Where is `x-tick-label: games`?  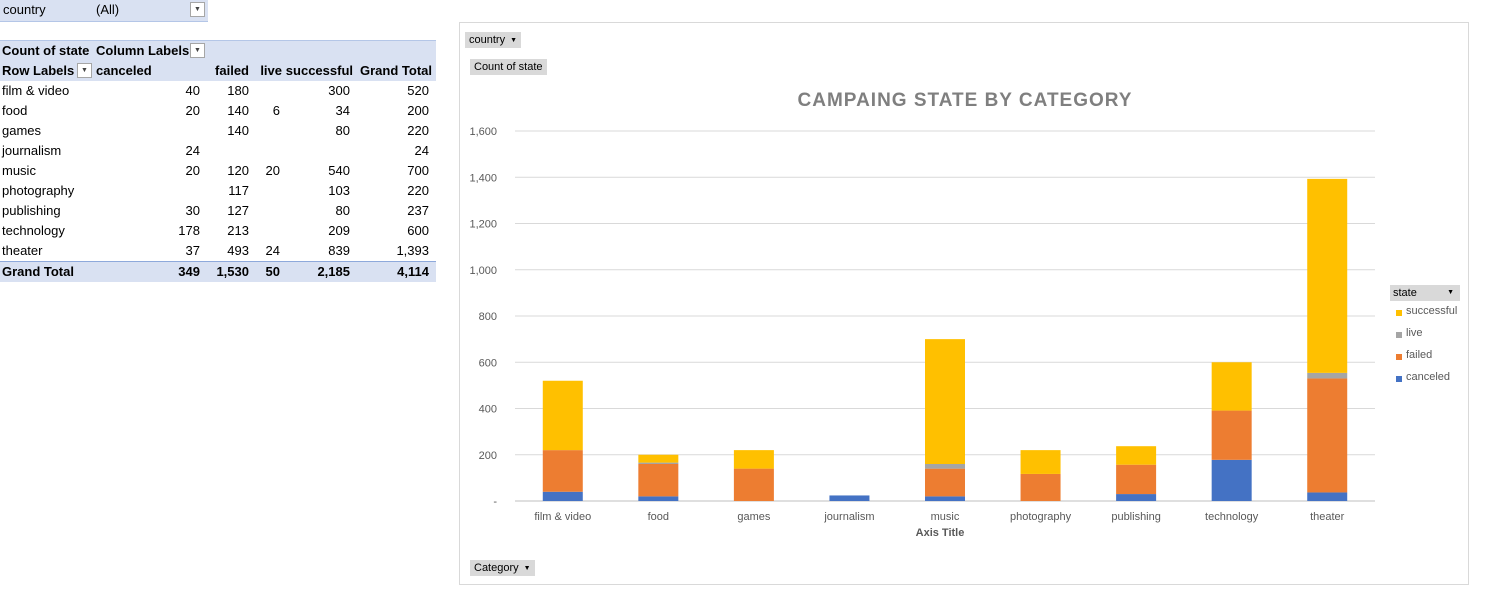
x-tick-label: games is located at coordinates (754, 517).